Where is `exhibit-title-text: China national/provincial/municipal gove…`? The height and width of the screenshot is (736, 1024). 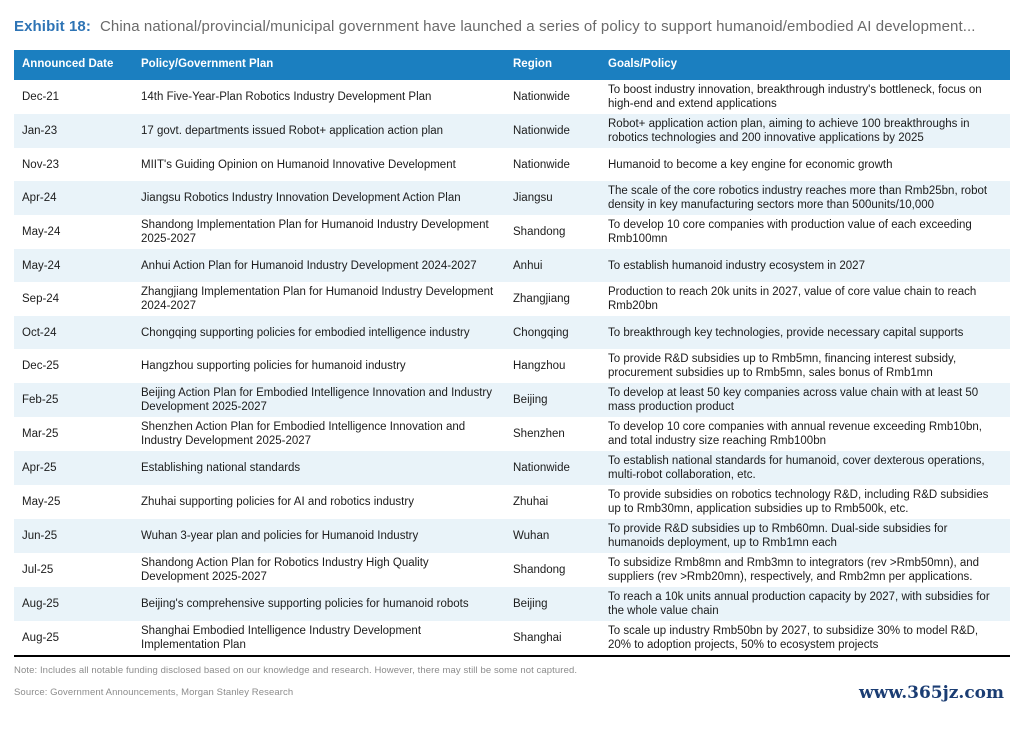 exhibit-title-text: China national/provincial/municipal gove… is located at coordinates (537, 26).